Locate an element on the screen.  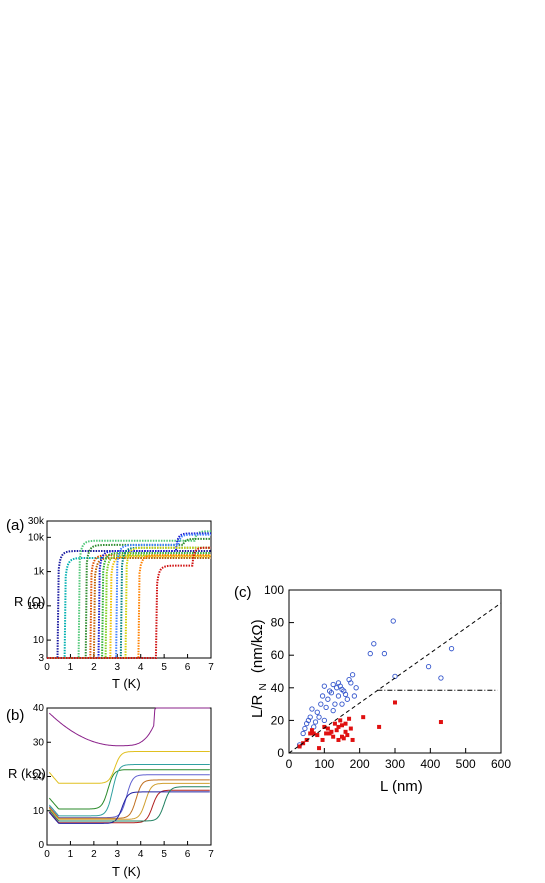
panel-c-xtick-label: 400 is located at coordinates (430, 764).